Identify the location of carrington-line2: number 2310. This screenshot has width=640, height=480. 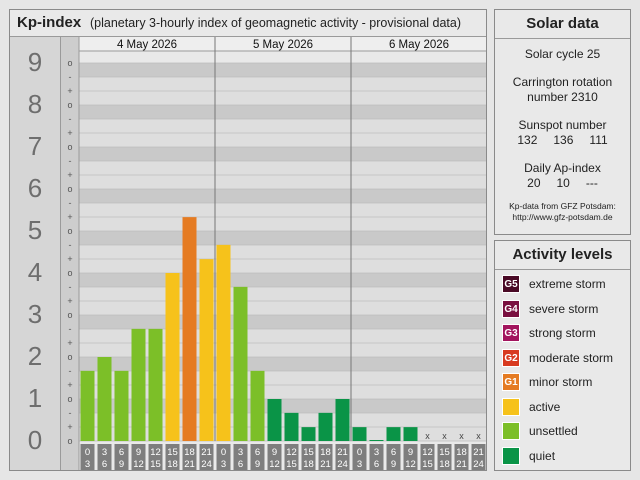
(562, 97).